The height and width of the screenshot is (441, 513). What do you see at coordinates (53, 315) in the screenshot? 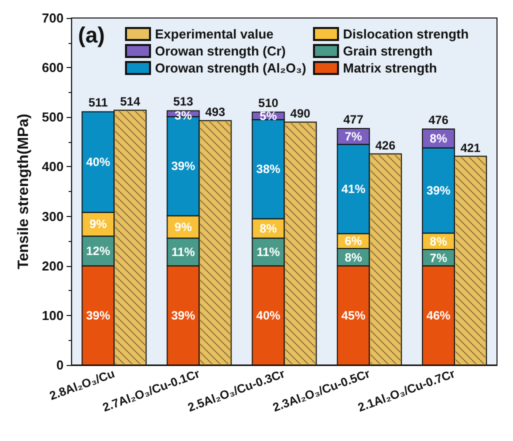
I see `y-tick-label: 100` at bounding box center [53, 315].